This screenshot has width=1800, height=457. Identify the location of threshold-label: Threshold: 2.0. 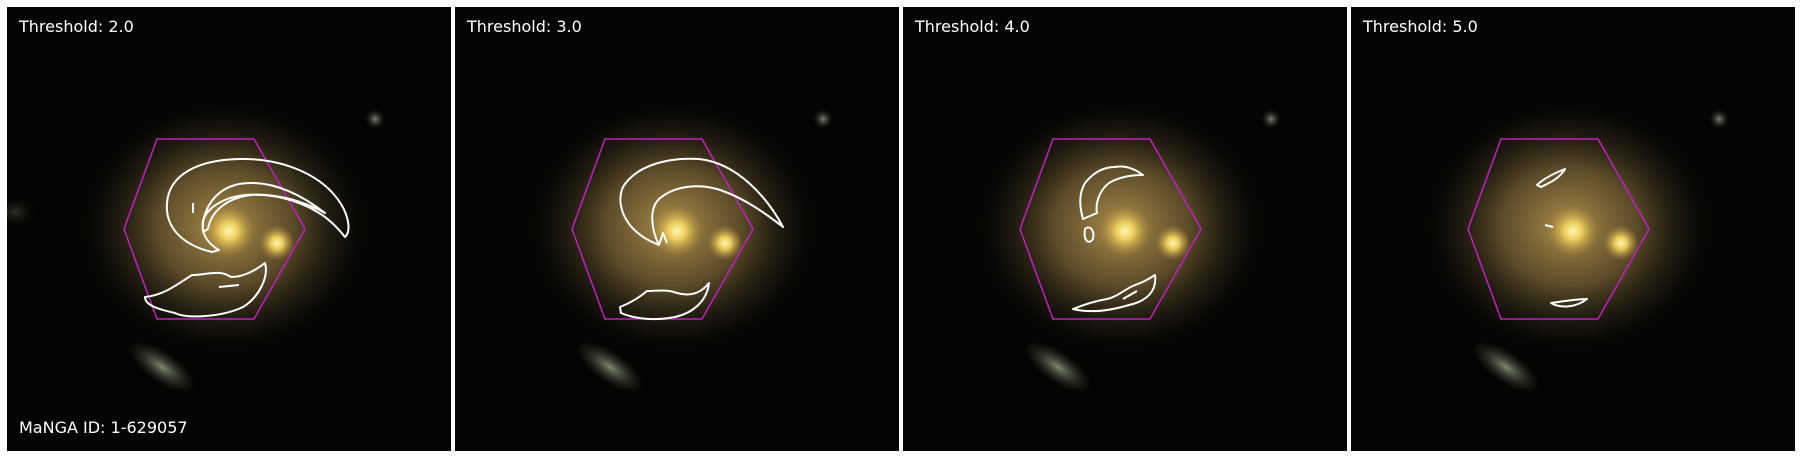
(76, 26).